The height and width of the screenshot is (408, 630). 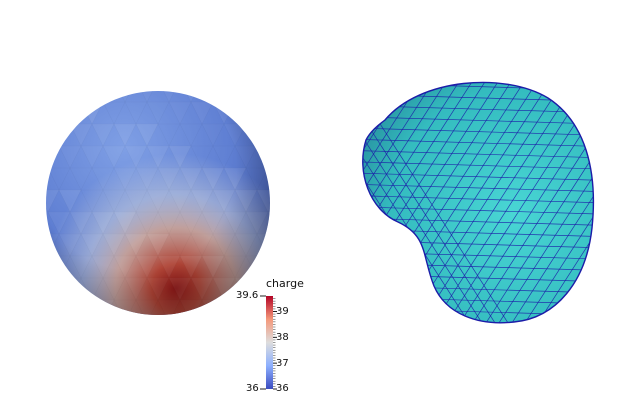 I want to click on colorbar, so click(x=268, y=342).